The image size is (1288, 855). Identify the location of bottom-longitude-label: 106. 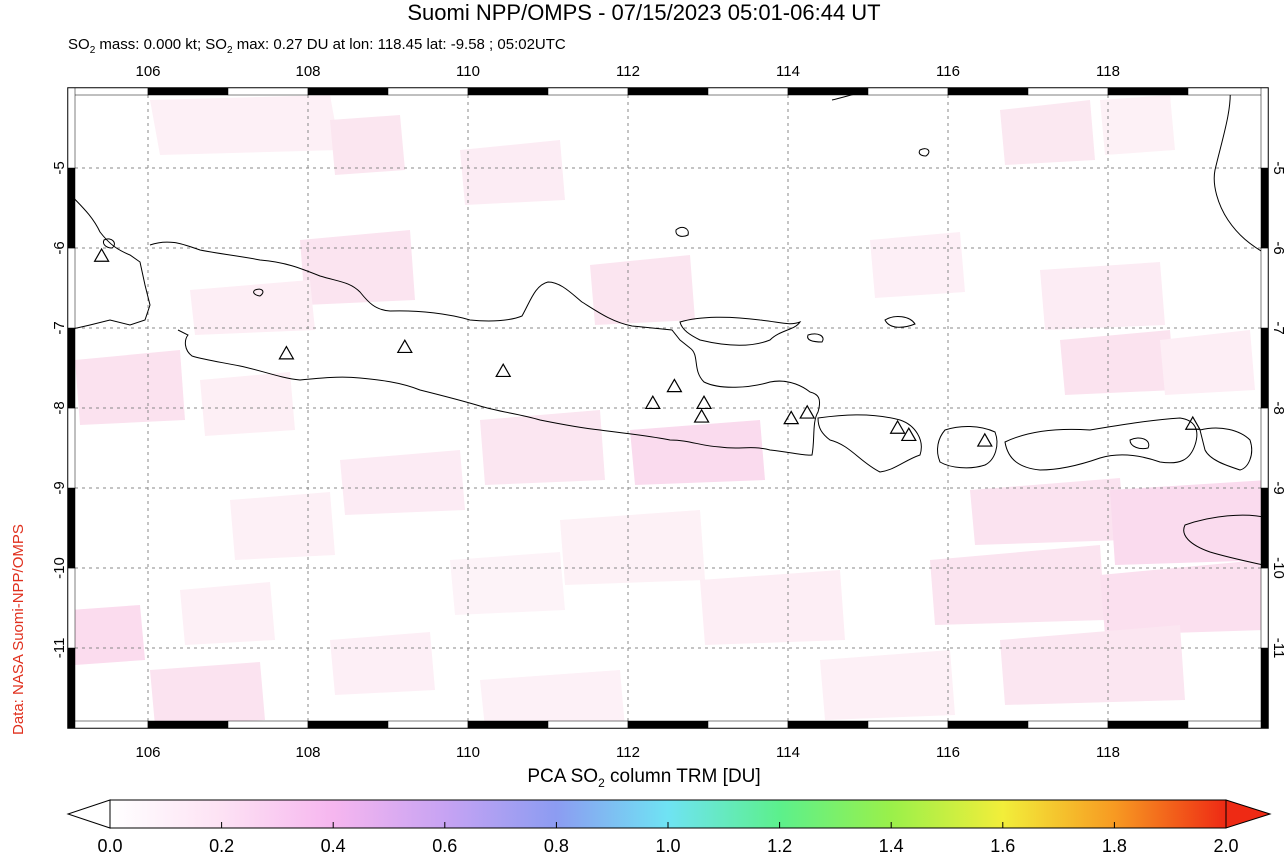
(147, 752).